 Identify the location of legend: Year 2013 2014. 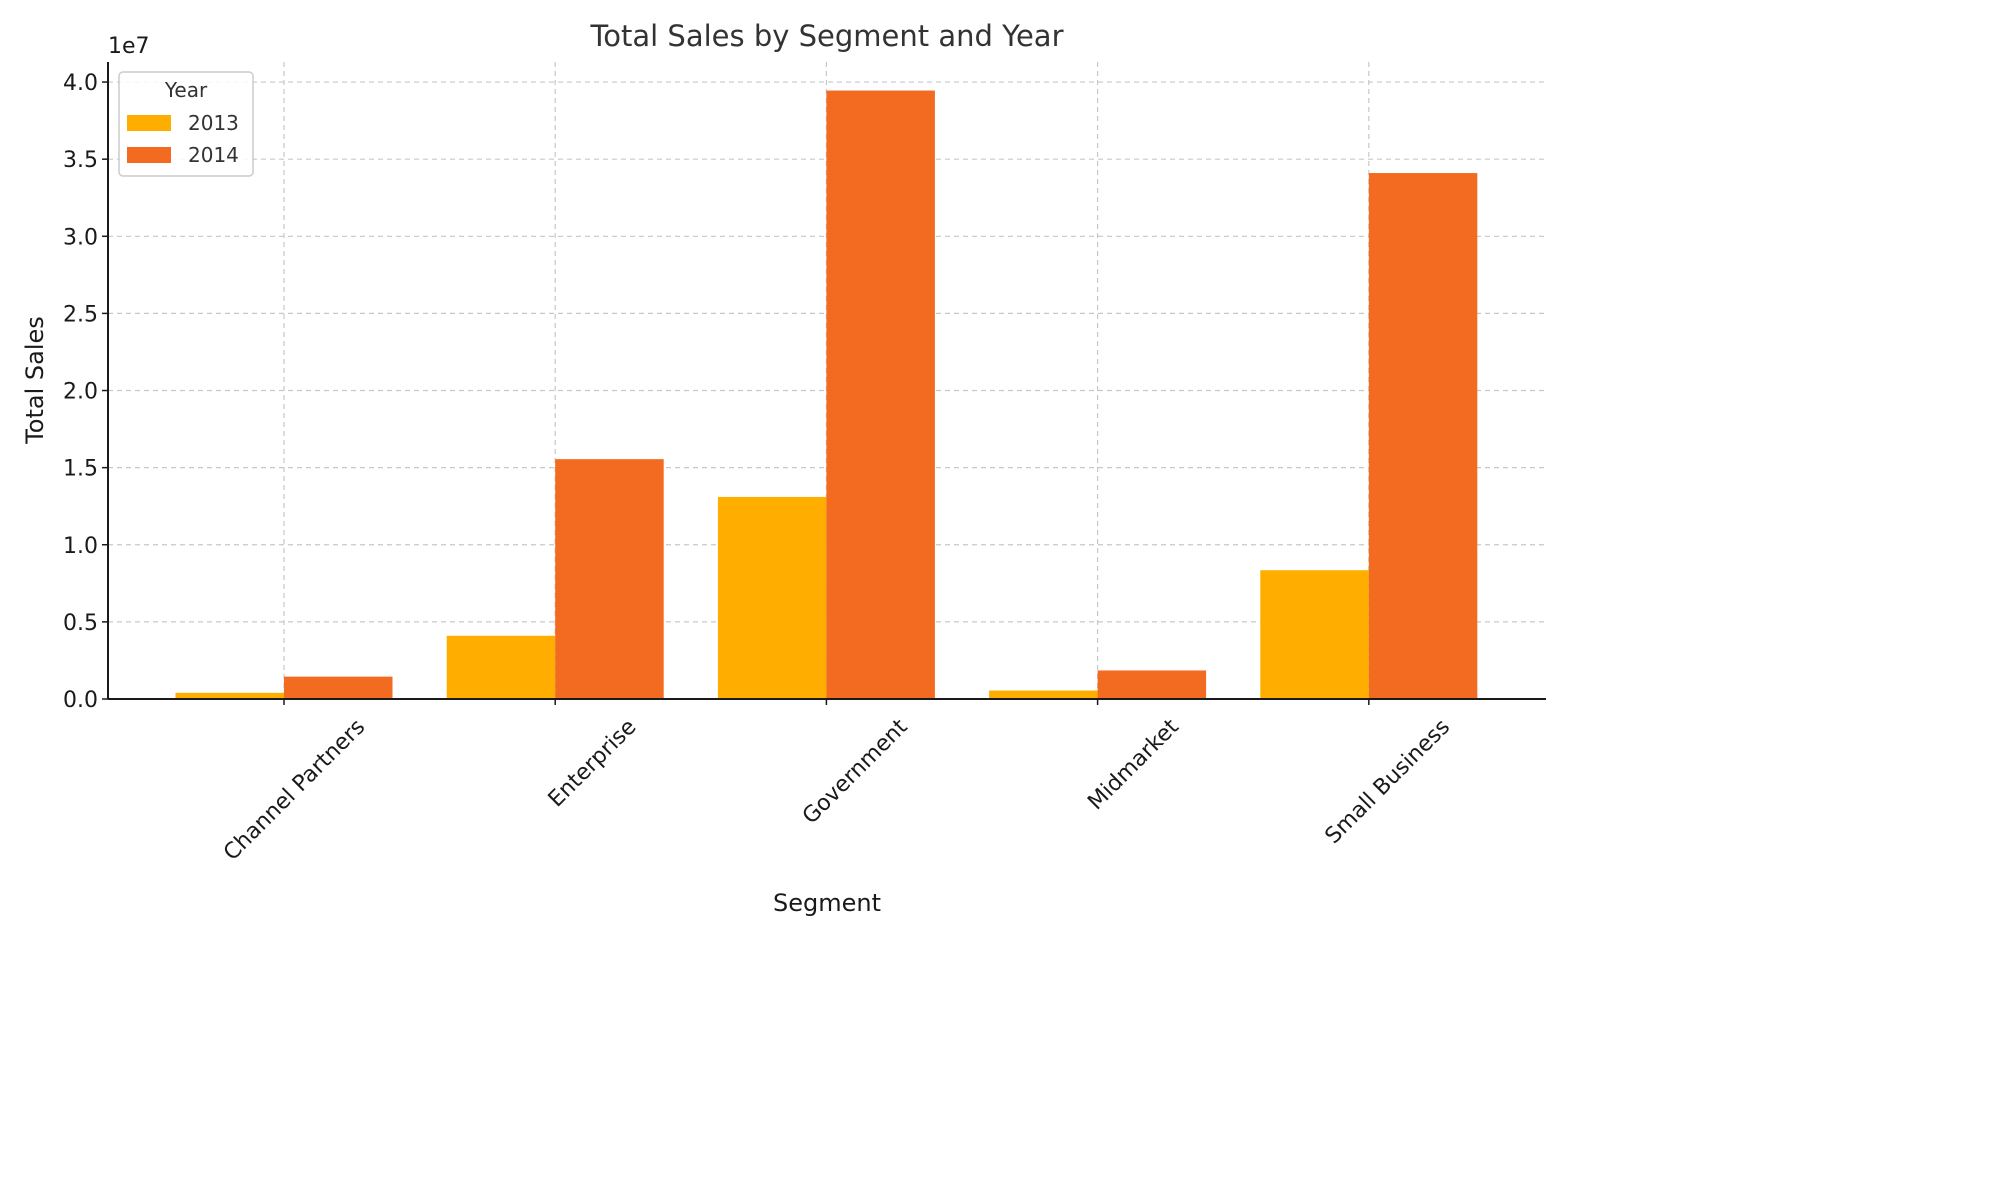
(186, 124).